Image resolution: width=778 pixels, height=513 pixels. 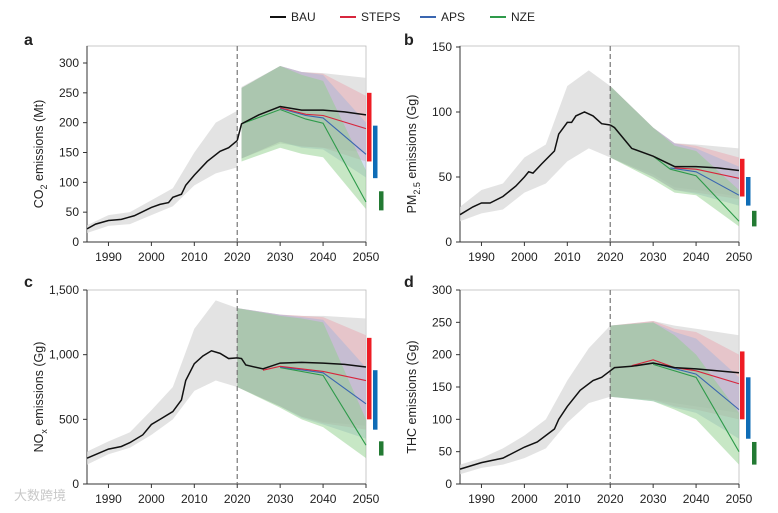 What do you see at coordinates (44, 431) in the screenshot?
I see `y-axis-label-subscript: x` at bounding box center [44, 431].